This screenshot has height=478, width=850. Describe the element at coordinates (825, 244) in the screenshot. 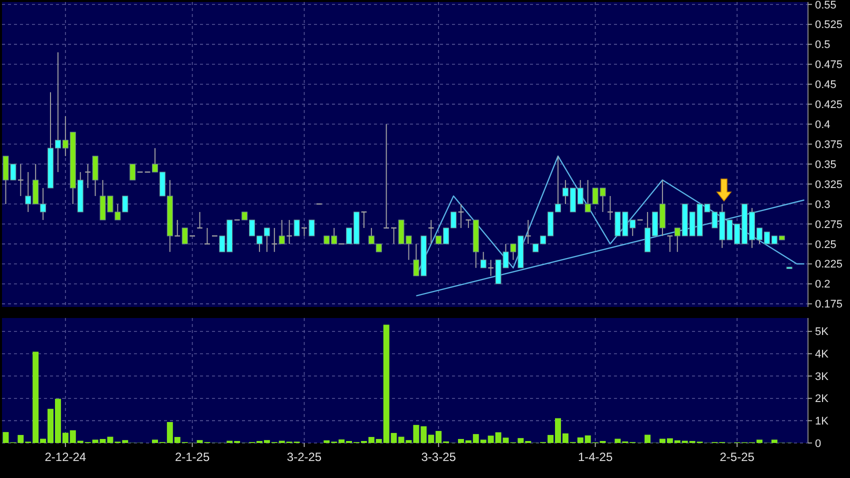

I see `y-tick-label: 0.25` at that location.